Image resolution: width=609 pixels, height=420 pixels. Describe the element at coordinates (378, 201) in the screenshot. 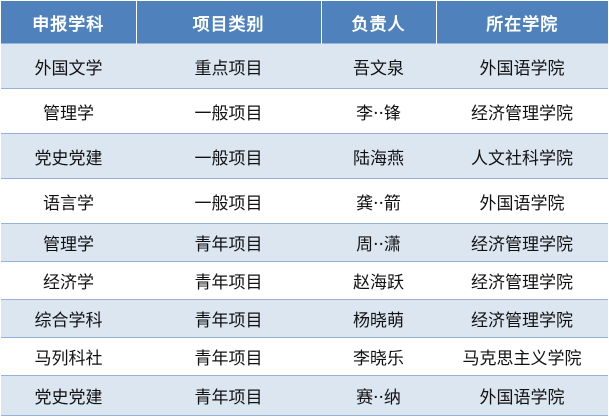

I see `table-cell: 龚··箭` at that location.